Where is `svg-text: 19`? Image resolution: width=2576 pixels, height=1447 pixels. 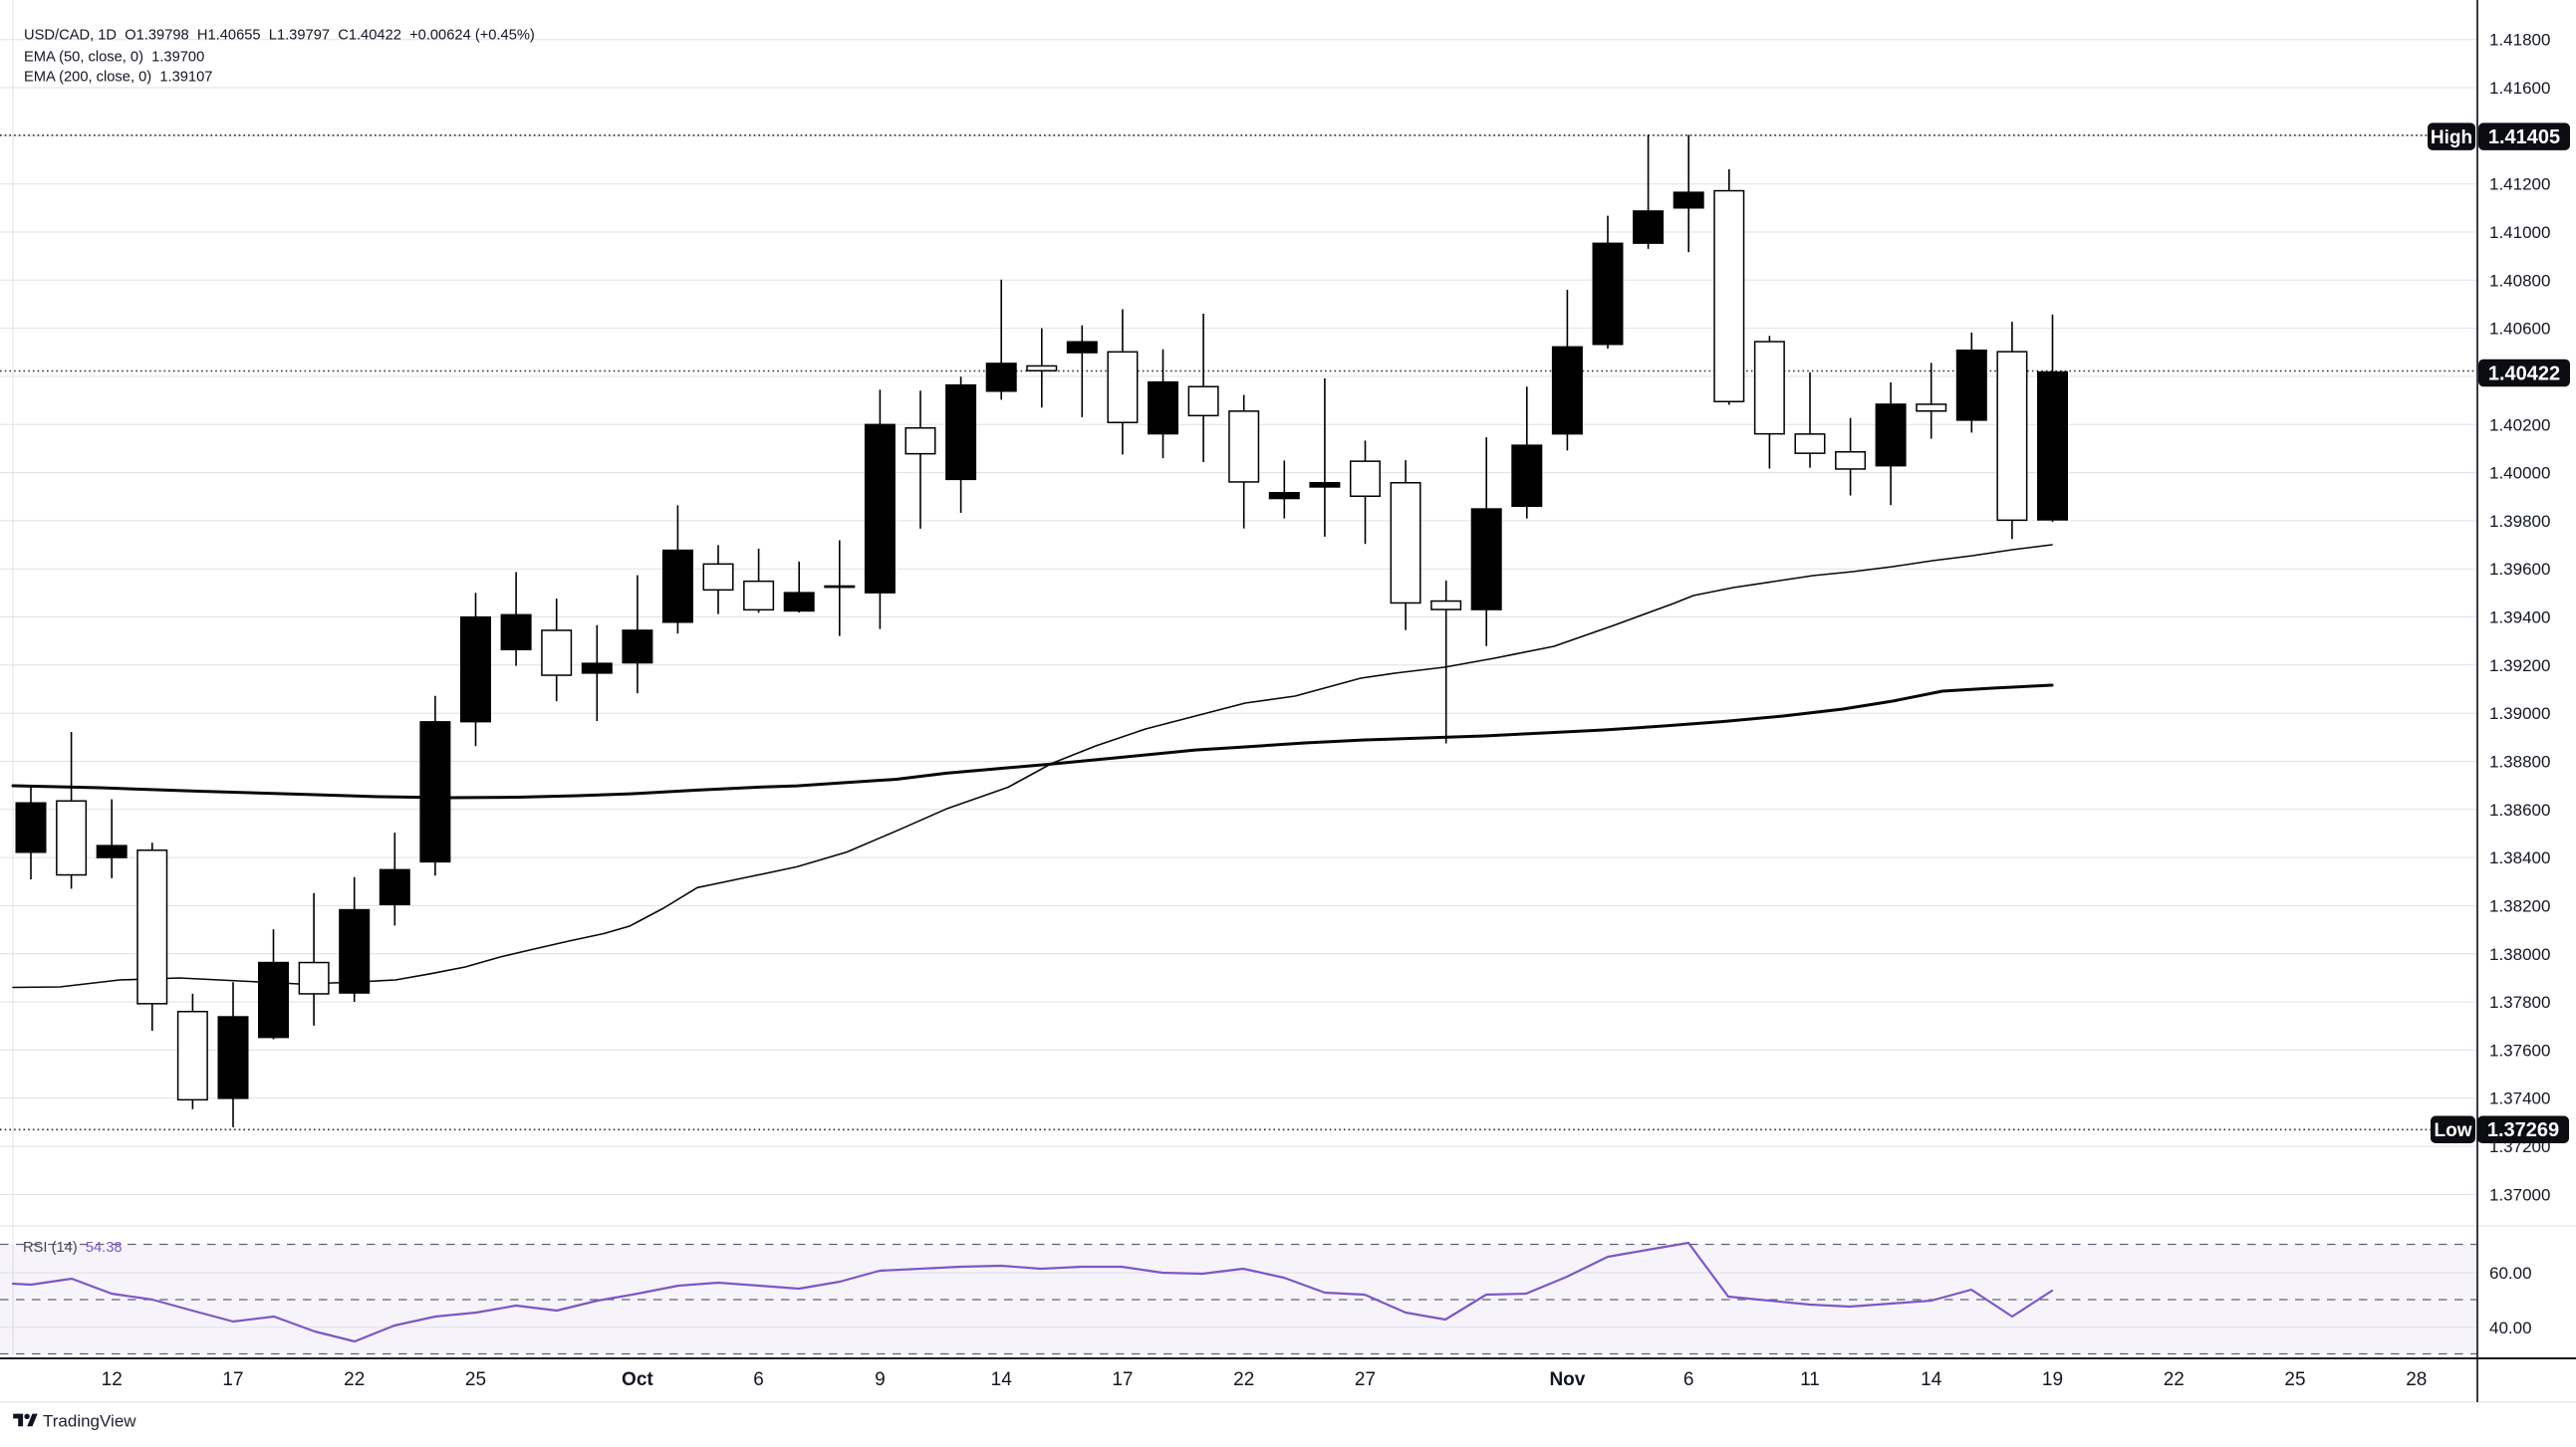
svg-text: 19 is located at coordinates (2052, 1379).